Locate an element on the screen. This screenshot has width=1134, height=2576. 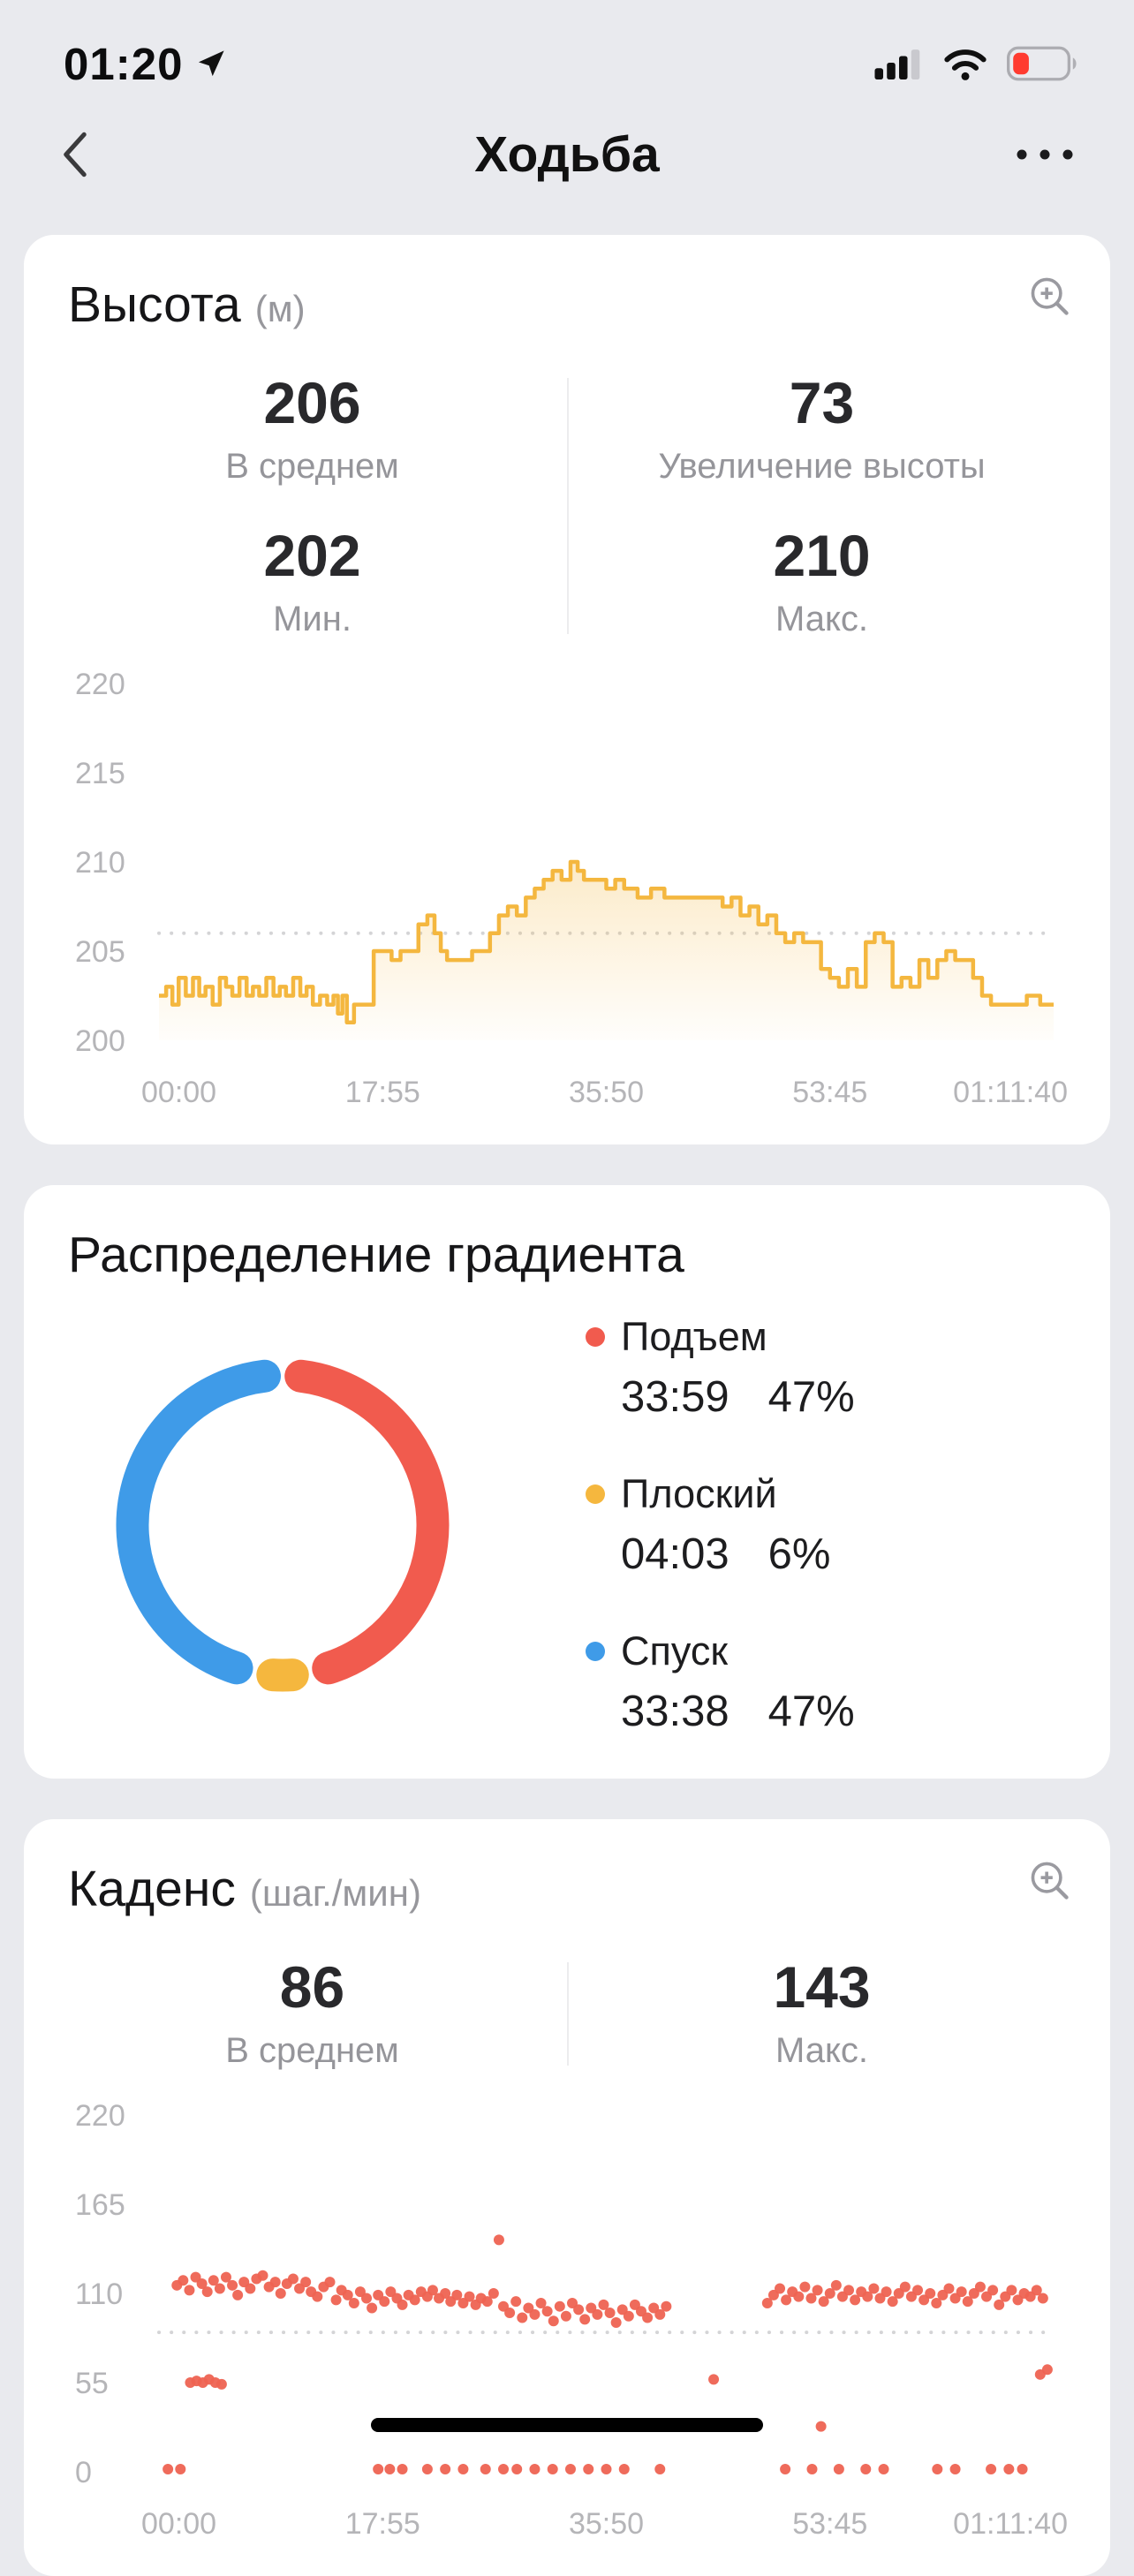
flat-dot-icon is located at coordinates (596, 1494).